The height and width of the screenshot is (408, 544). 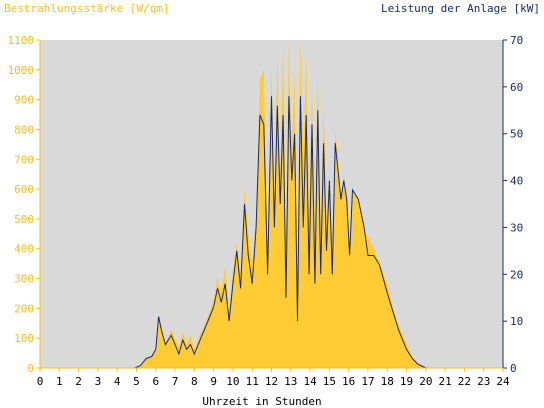 What do you see at coordinates (460, 8) in the screenshot?
I see `right-axis-label: Leistung der Anlage [kW]` at bounding box center [460, 8].